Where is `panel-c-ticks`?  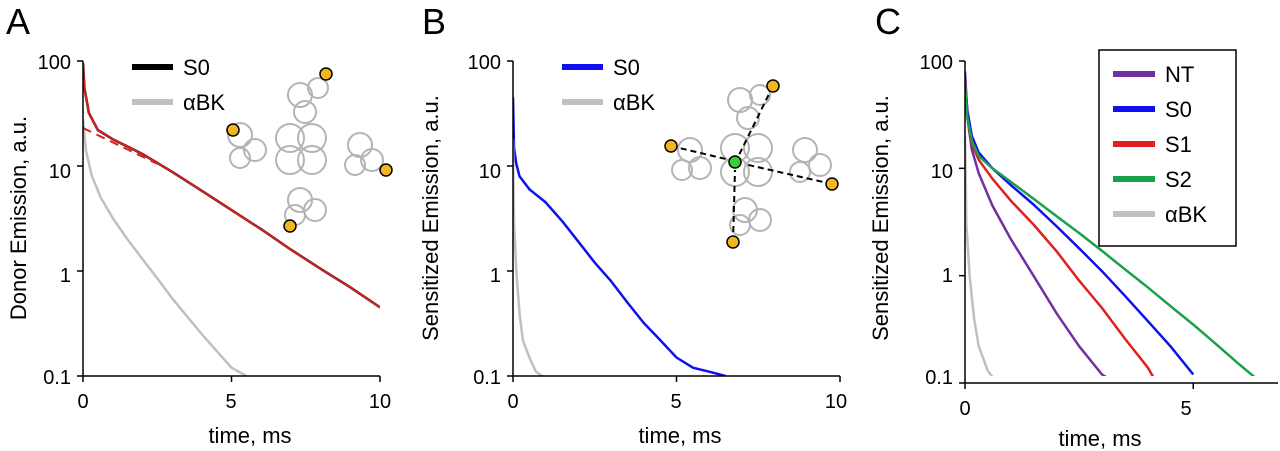 panel-c-ticks is located at coordinates (1077, 224).